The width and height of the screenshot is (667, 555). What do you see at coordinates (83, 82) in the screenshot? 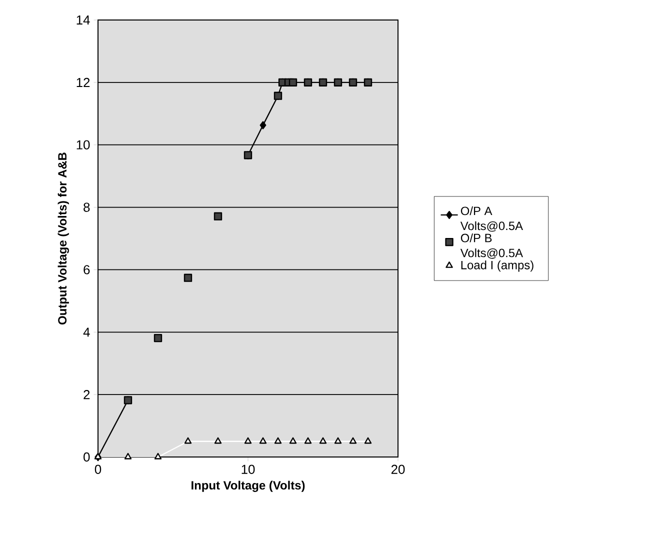
I see `y-tick-label: 12` at bounding box center [83, 82].